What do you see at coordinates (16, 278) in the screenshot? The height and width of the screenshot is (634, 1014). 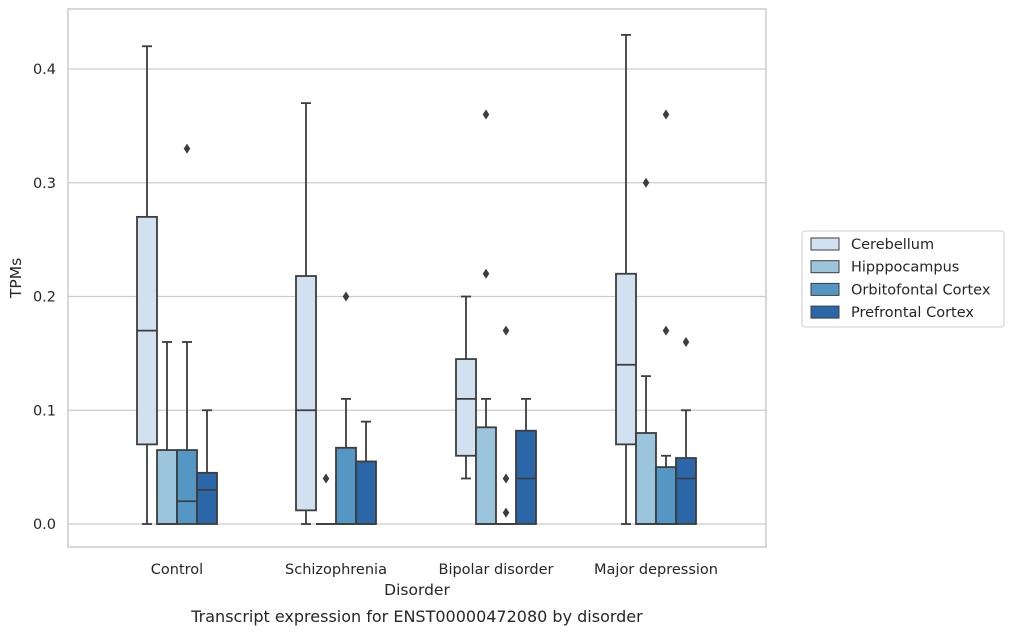 I see `y-axis-label: TPMs` at bounding box center [16, 278].